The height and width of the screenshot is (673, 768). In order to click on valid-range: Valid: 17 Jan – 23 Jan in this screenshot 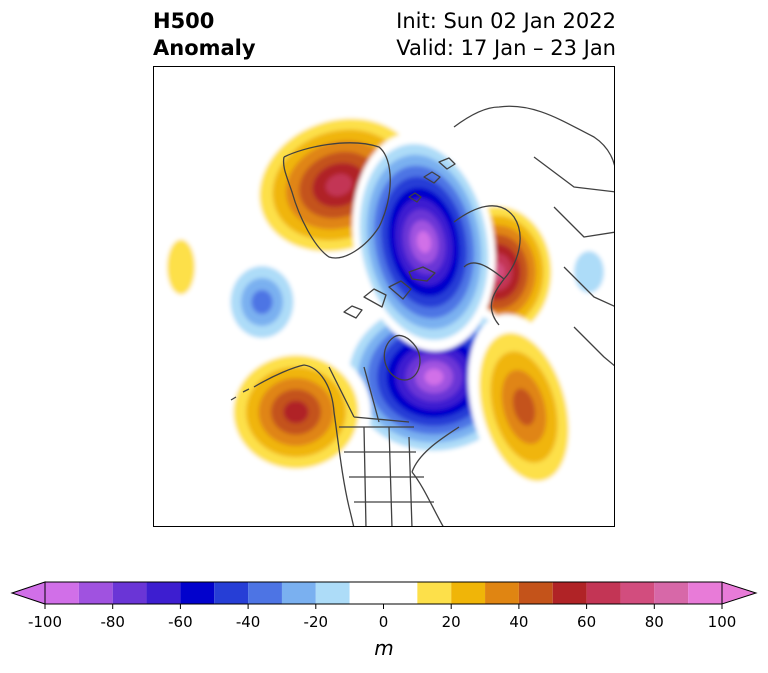, I will do `click(506, 48)`.